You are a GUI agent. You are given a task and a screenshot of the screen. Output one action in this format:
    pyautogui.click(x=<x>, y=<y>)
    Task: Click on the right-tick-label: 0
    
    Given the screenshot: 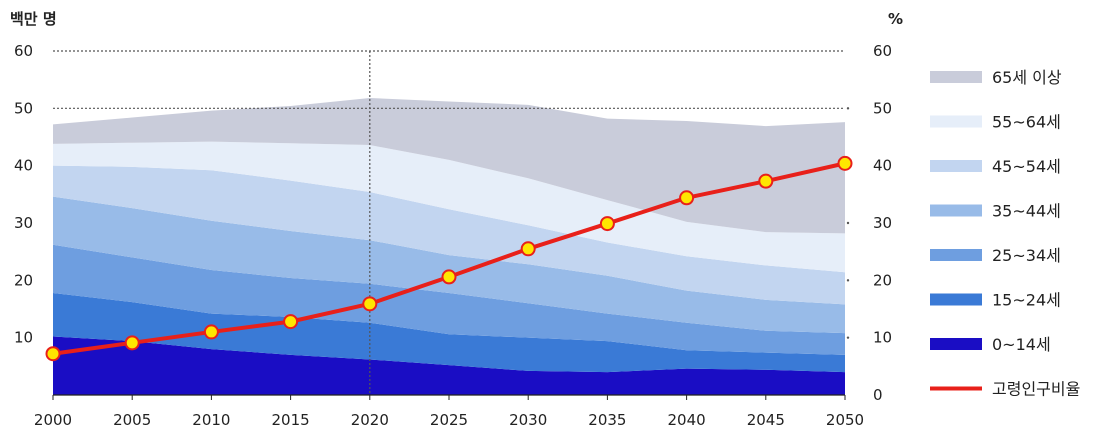 What is the action you would take?
    pyautogui.click(x=878, y=395)
    